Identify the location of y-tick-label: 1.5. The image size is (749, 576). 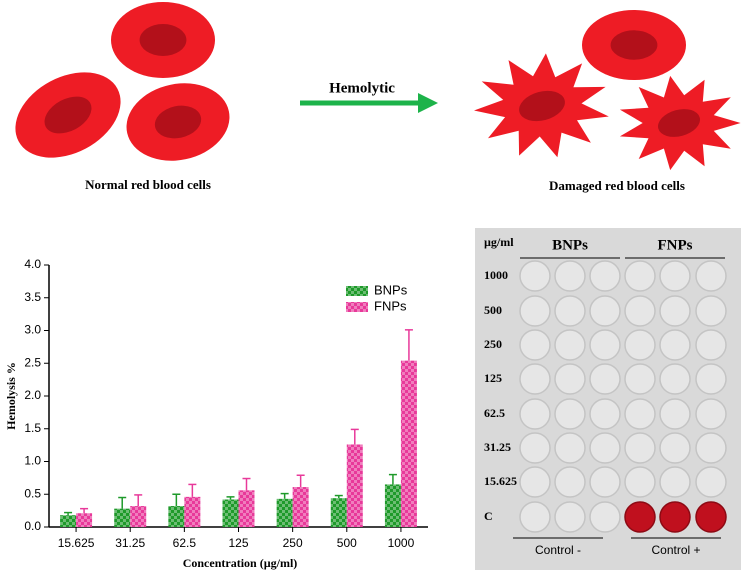
(32, 428).